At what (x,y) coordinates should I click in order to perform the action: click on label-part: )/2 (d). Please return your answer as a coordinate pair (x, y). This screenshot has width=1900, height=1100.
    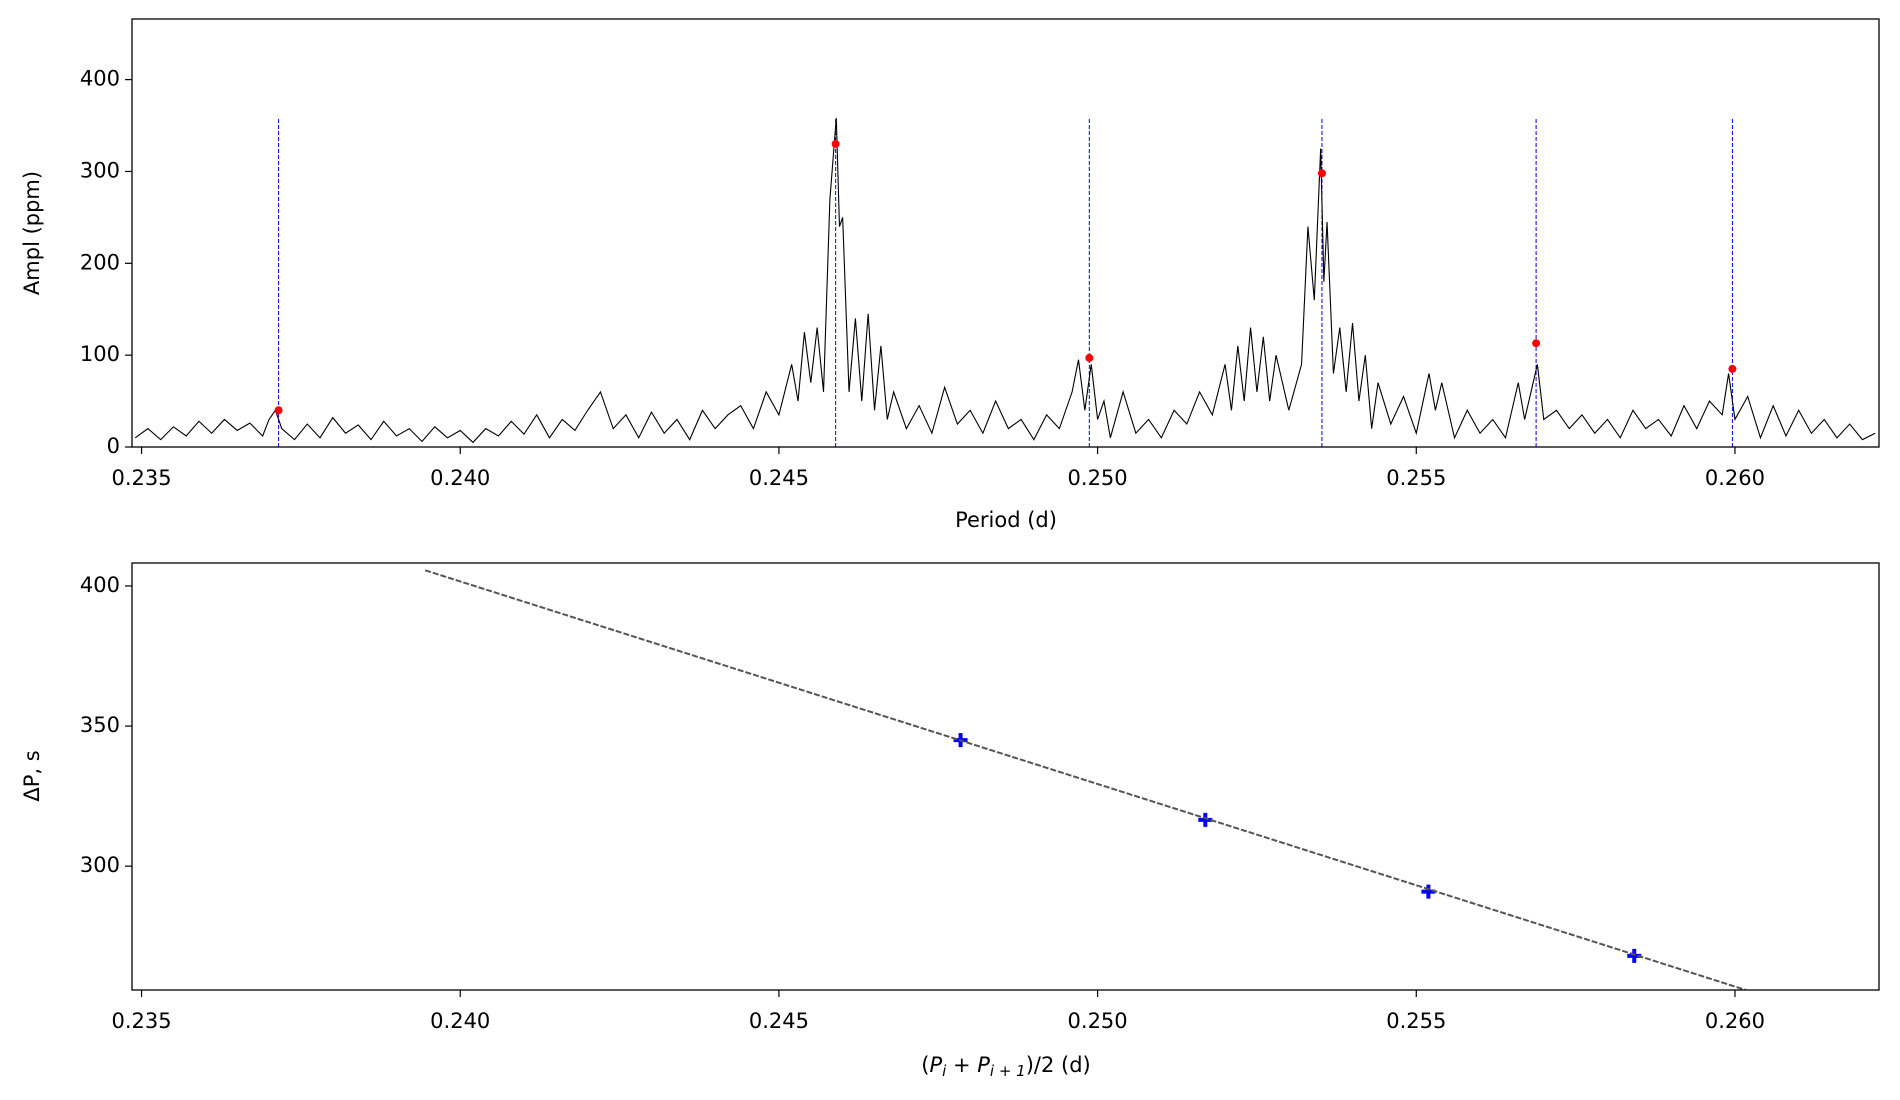
    Looking at the image, I should click on (1058, 1065).